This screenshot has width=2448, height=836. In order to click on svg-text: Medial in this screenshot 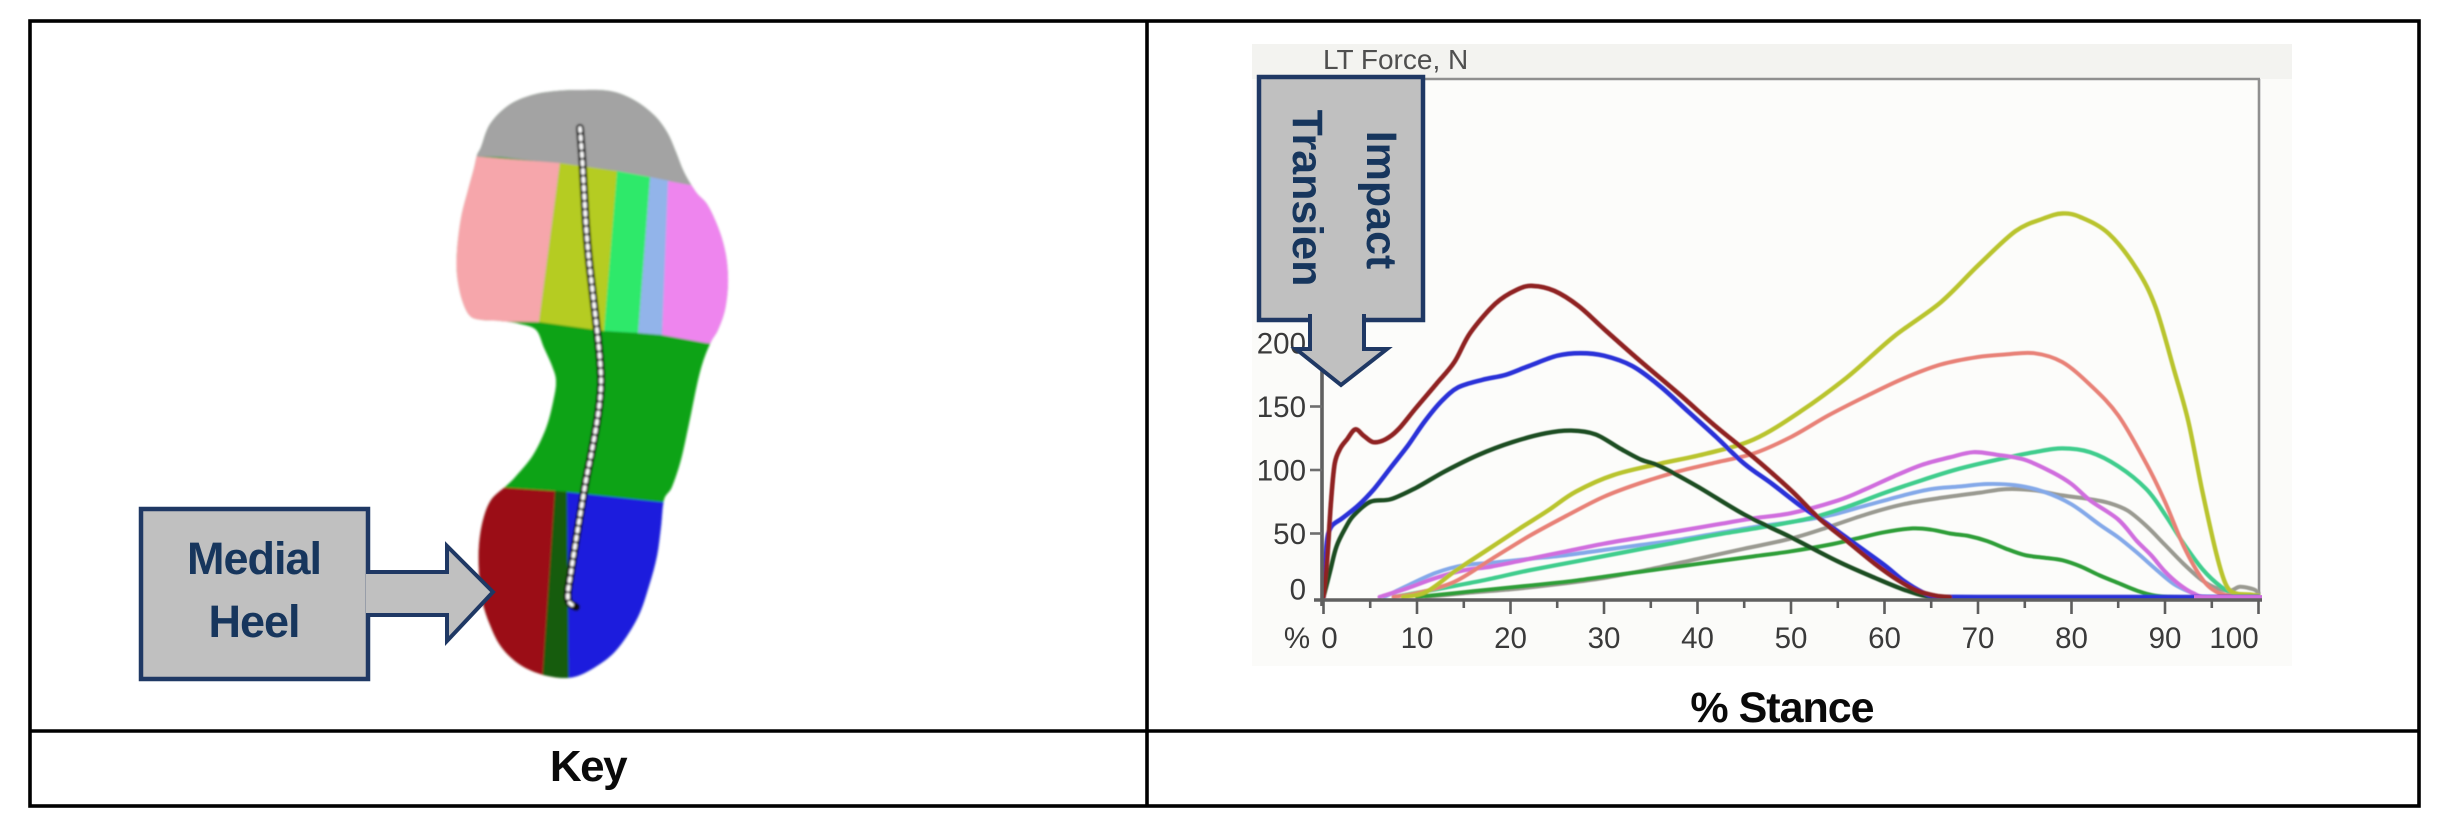, I will do `click(254, 558)`.